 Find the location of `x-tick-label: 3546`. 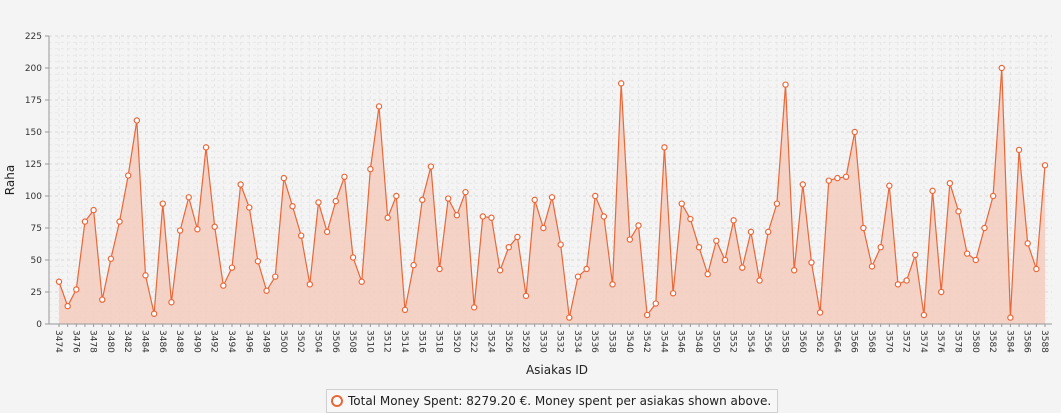

x-tick-label: 3546 is located at coordinates (681, 341).